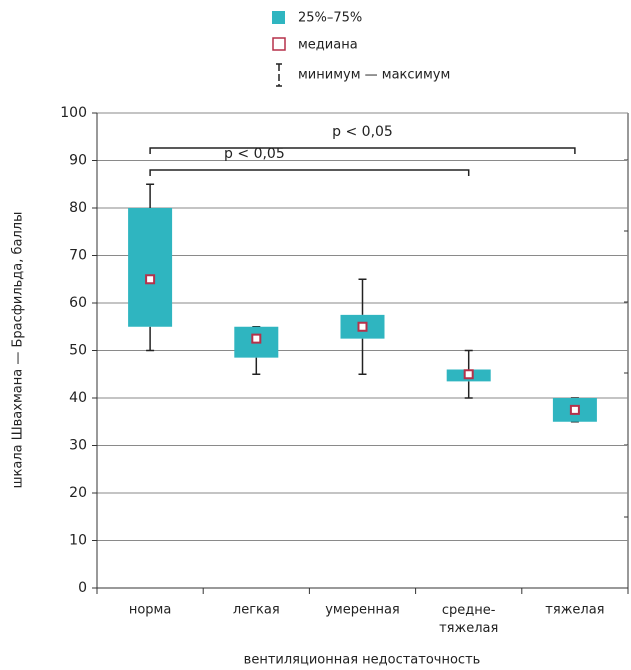 The width and height of the screenshot is (631, 670). I want to click on legend-label: медиана, so click(328, 45).